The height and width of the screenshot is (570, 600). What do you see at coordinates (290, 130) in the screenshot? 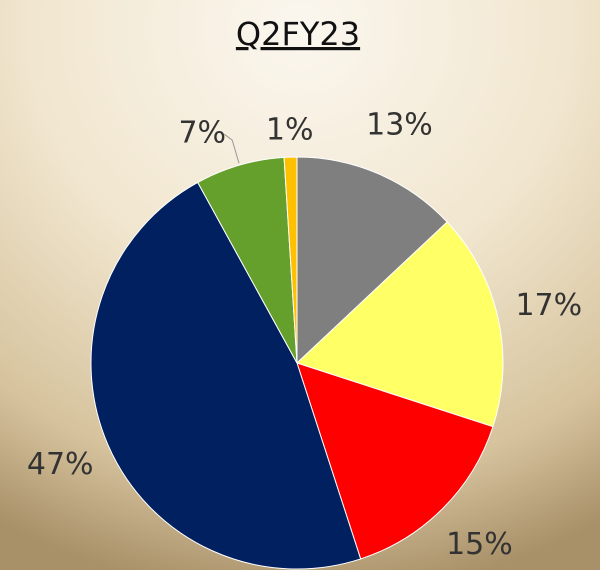
I see `data-label: 1%` at bounding box center [290, 130].